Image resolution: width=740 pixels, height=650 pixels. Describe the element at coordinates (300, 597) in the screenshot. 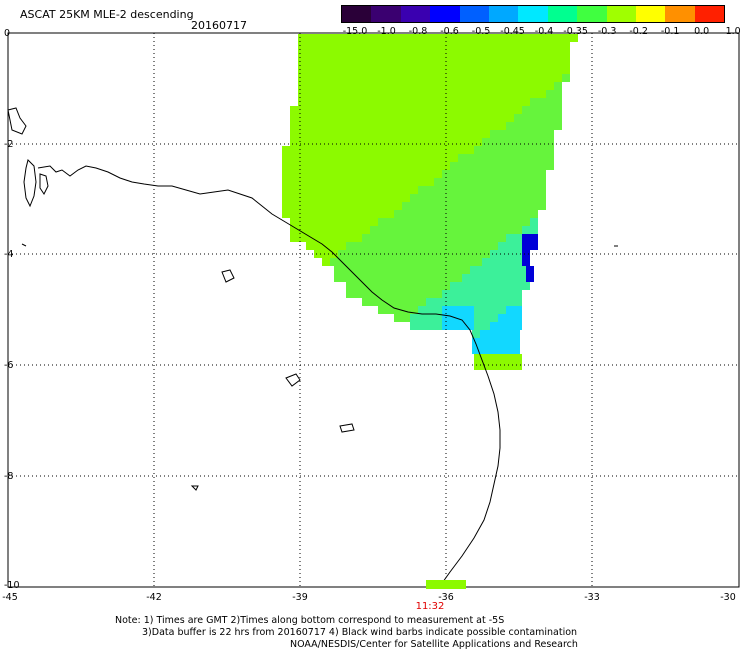

I see `x-tick-label: -39` at that location.